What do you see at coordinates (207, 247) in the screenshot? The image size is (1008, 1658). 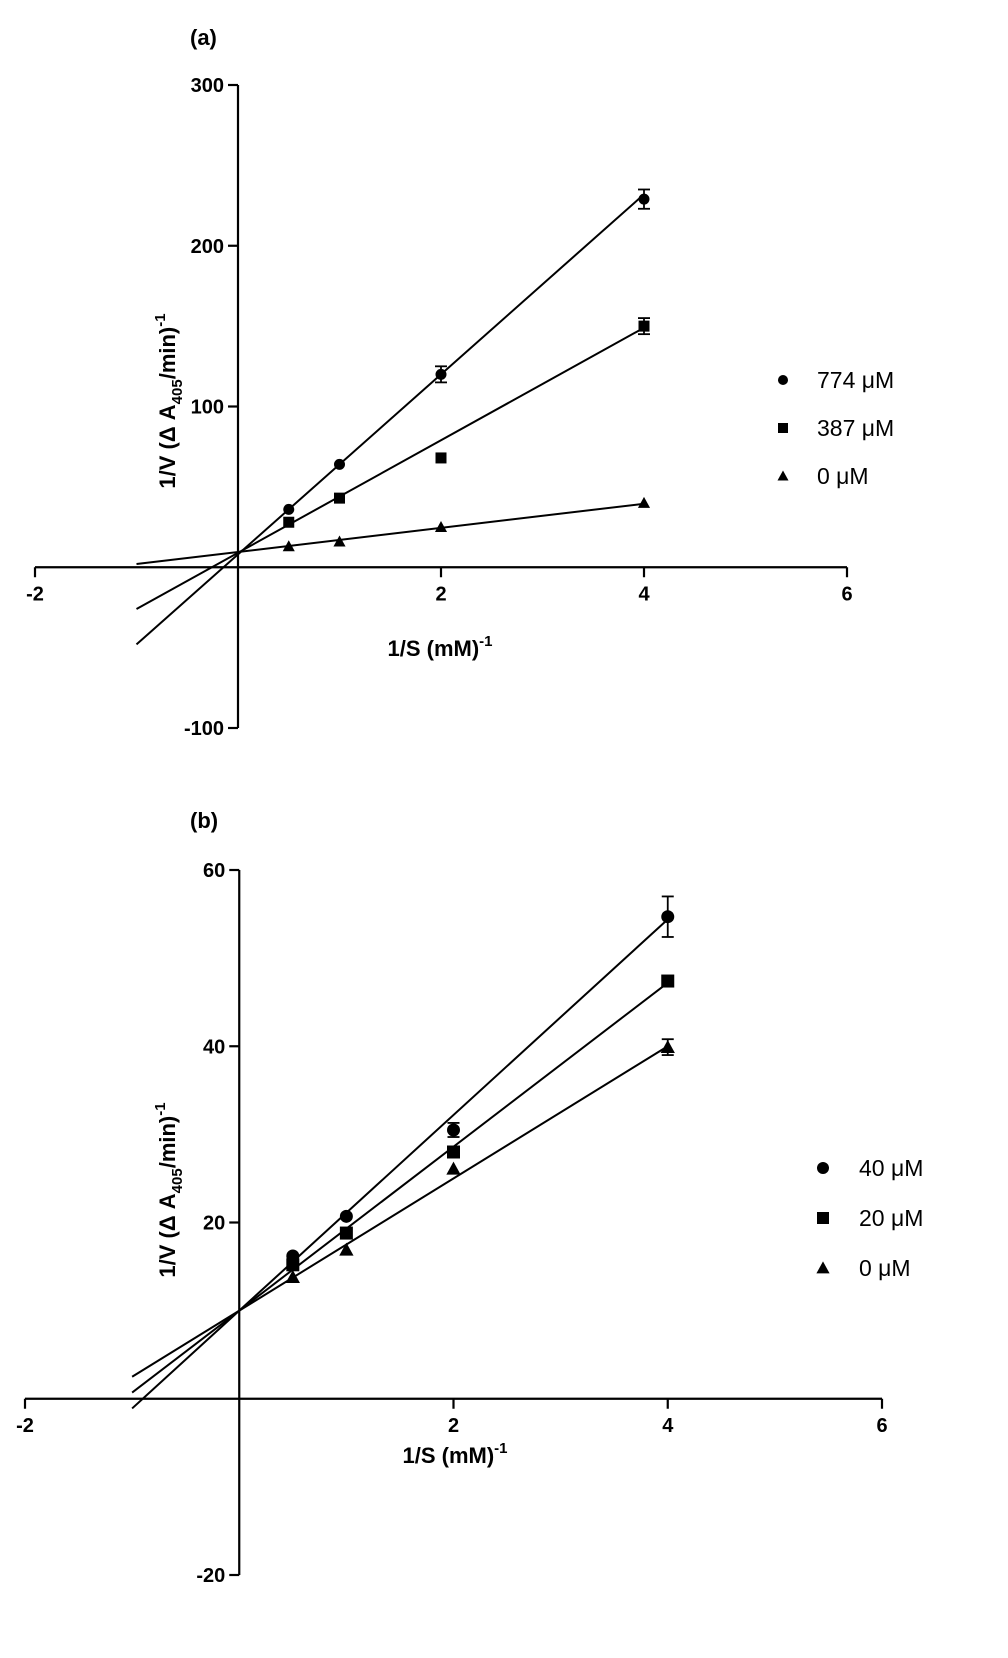 I see `y-tick-label: 200` at bounding box center [207, 247].